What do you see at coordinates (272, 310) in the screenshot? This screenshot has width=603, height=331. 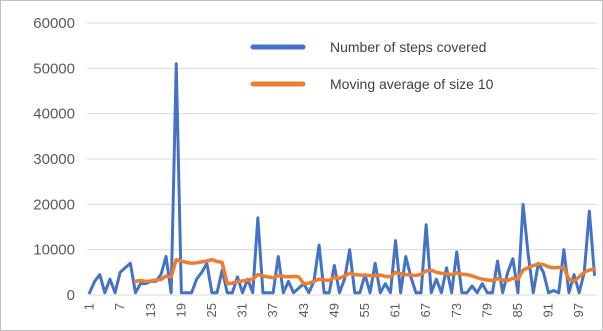 I see `x-tick-label: 37` at bounding box center [272, 310].